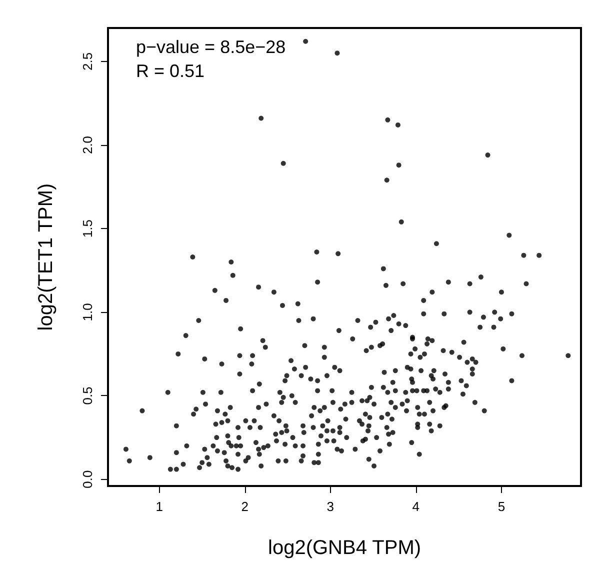 Image resolution: width=608 pixels, height=587 pixels. I want to click on y-tick-label: 0.5, so click(87, 395).